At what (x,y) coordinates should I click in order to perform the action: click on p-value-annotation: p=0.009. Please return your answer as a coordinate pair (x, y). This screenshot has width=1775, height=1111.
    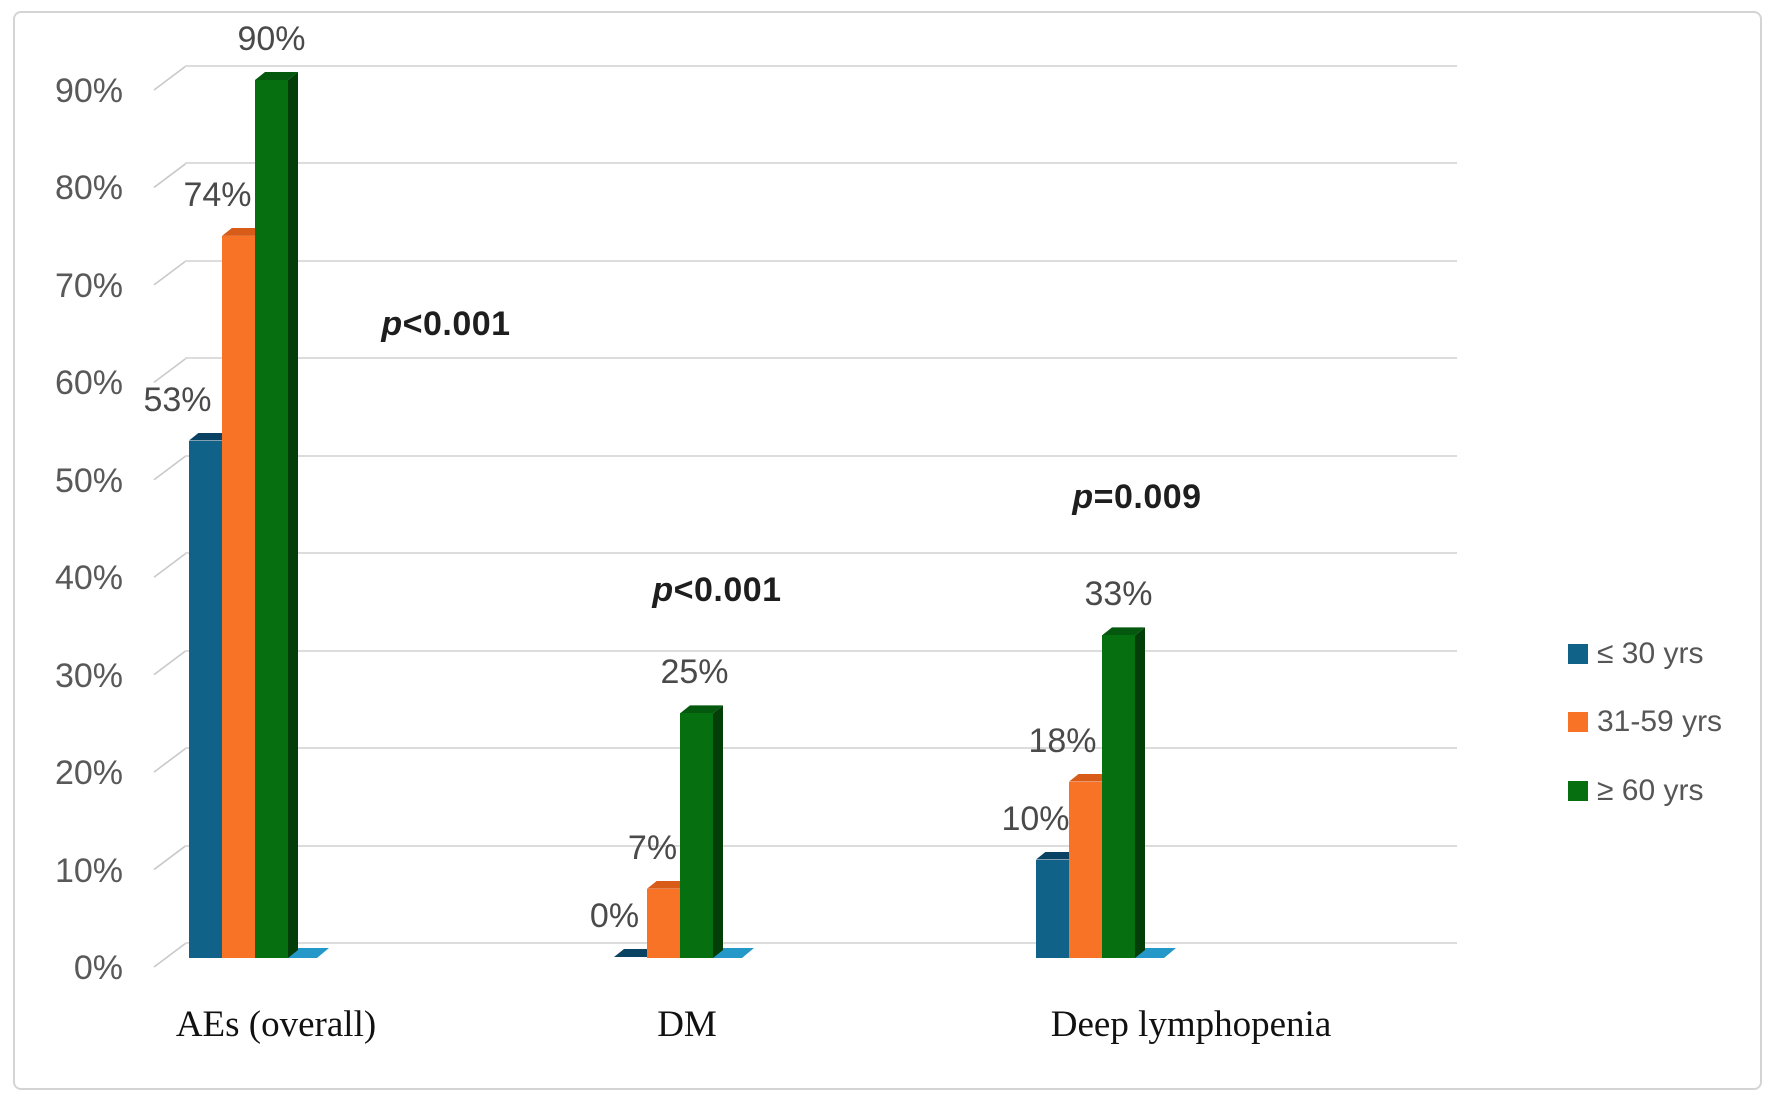
    Looking at the image, I should click on (1137, 497).